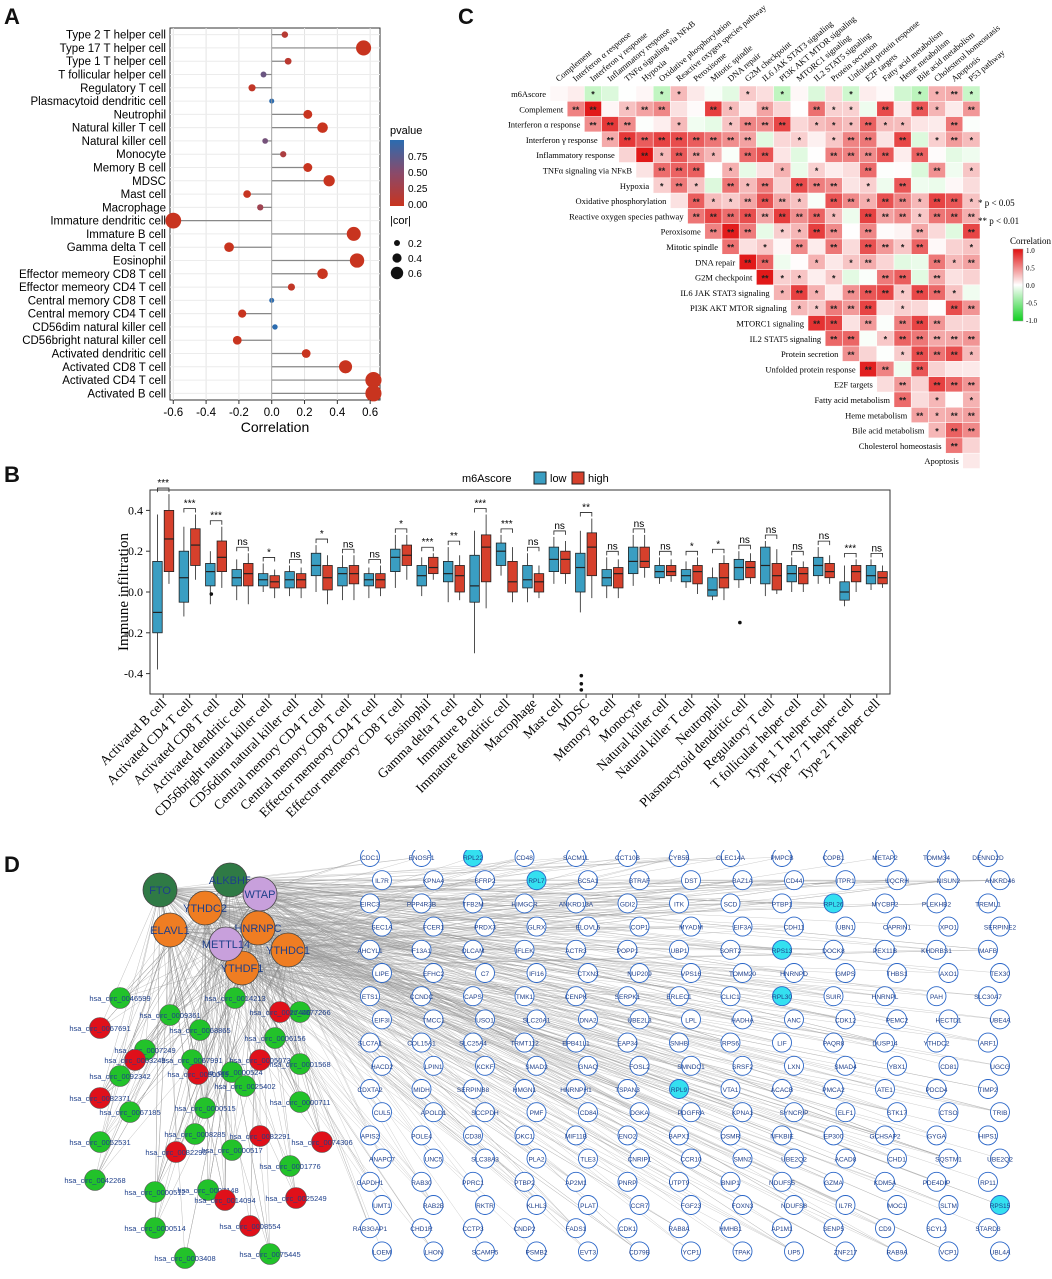  Describe the element at coordinates (640, 928) in the screenshot. I see `gene-label: COP1` at that location.